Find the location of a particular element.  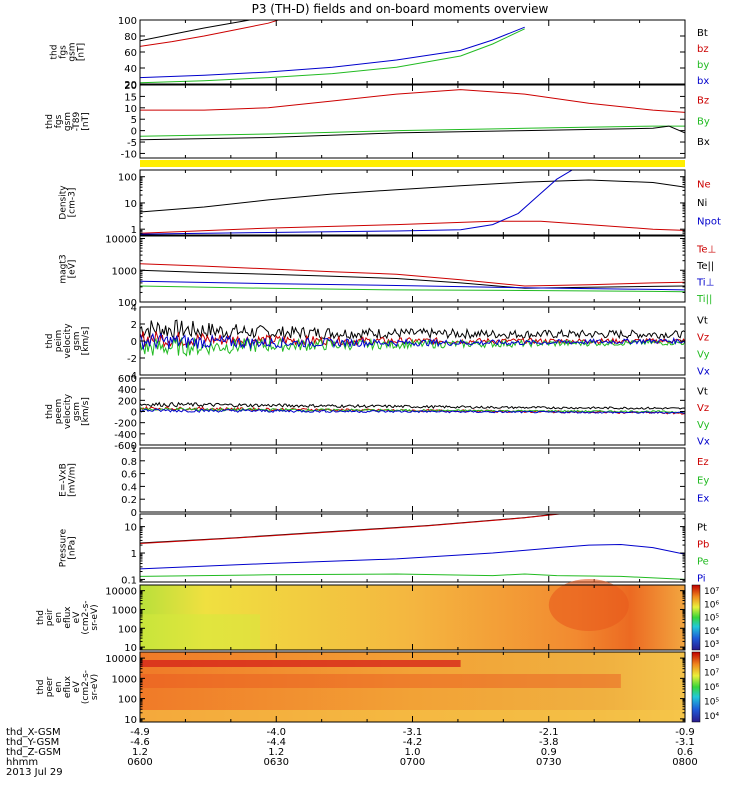

coordinate-value: -4.2 is located at coordinates (413, 742).